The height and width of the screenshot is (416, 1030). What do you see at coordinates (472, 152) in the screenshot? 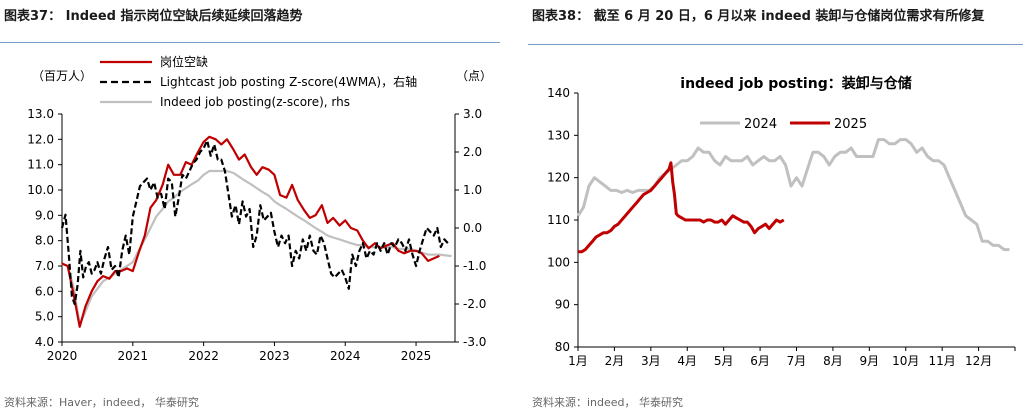
I see `right-tick-label: 2.0` at bounding box center [472, 152].